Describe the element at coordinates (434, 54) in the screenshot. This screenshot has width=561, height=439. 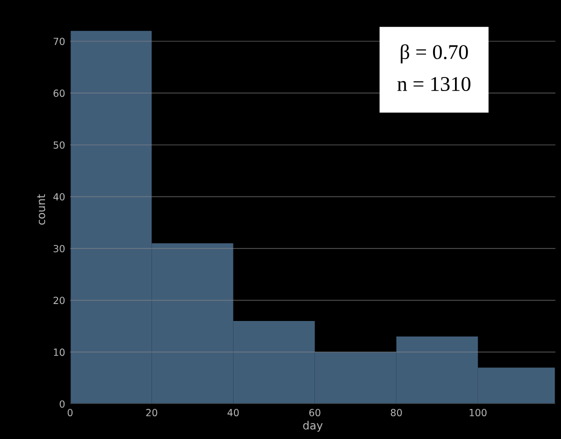
I see `annotation: β = 0.70` at that location.